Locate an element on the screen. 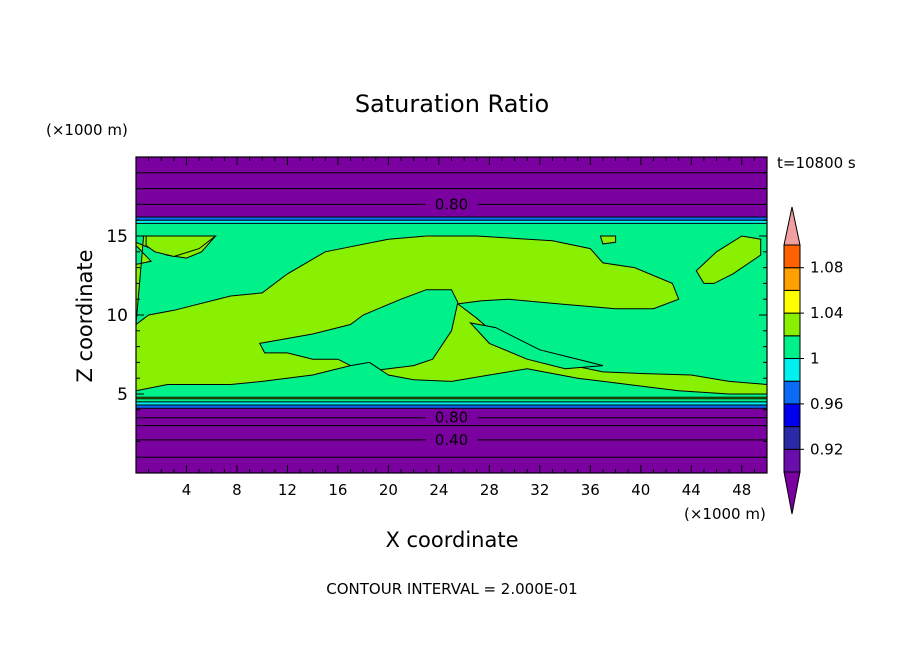 The image size is (904, 654). x-unit-label: (×1000 m) is located at coordinates (725, 514).